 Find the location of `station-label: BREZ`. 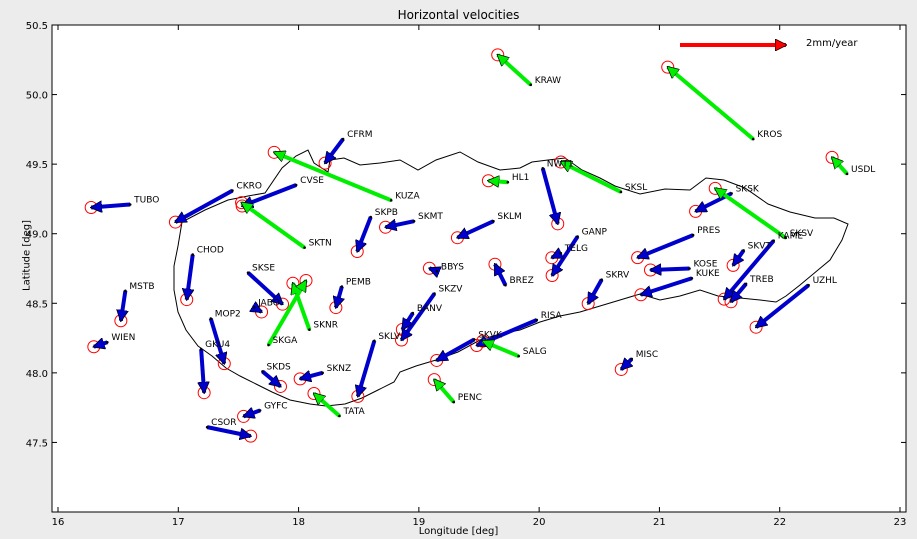

station-label: BREZ is located at coordinates (521, 281).